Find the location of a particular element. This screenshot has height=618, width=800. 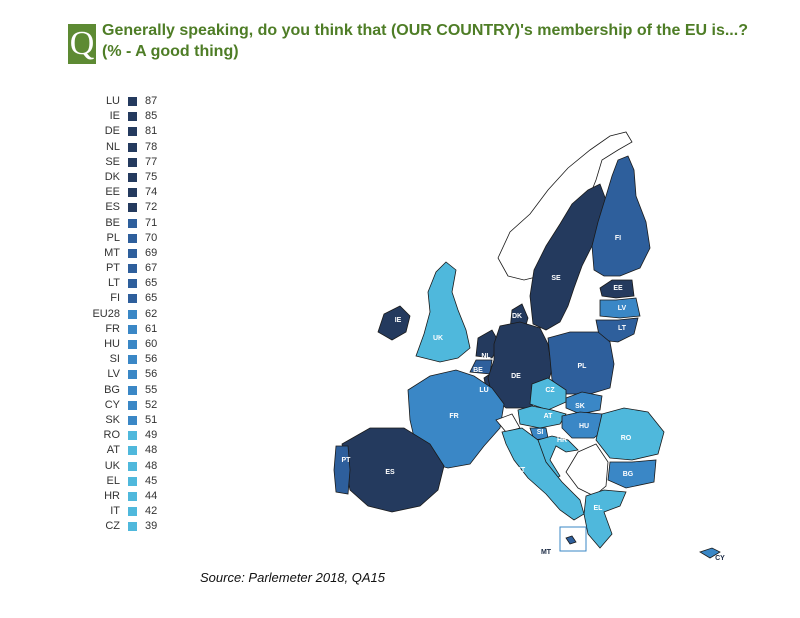

country-shape-es is located at coordinates (393, 470).